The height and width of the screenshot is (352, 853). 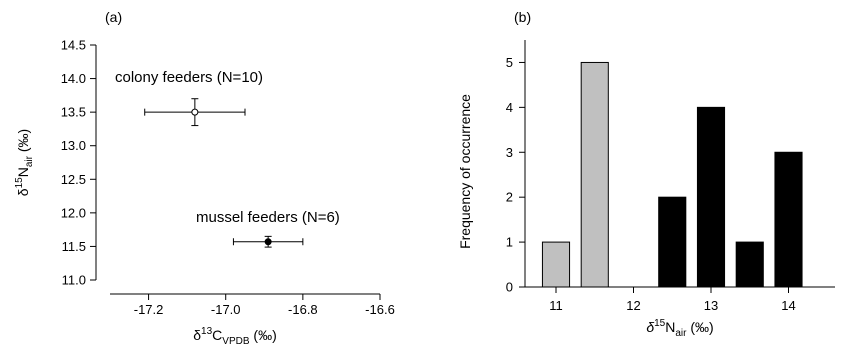 What do you see at coordinates (268, 217) in the screenshot?
I see `mussel-feeders-label: mussel feeders (N=6)` at bounding box center [268, 217].